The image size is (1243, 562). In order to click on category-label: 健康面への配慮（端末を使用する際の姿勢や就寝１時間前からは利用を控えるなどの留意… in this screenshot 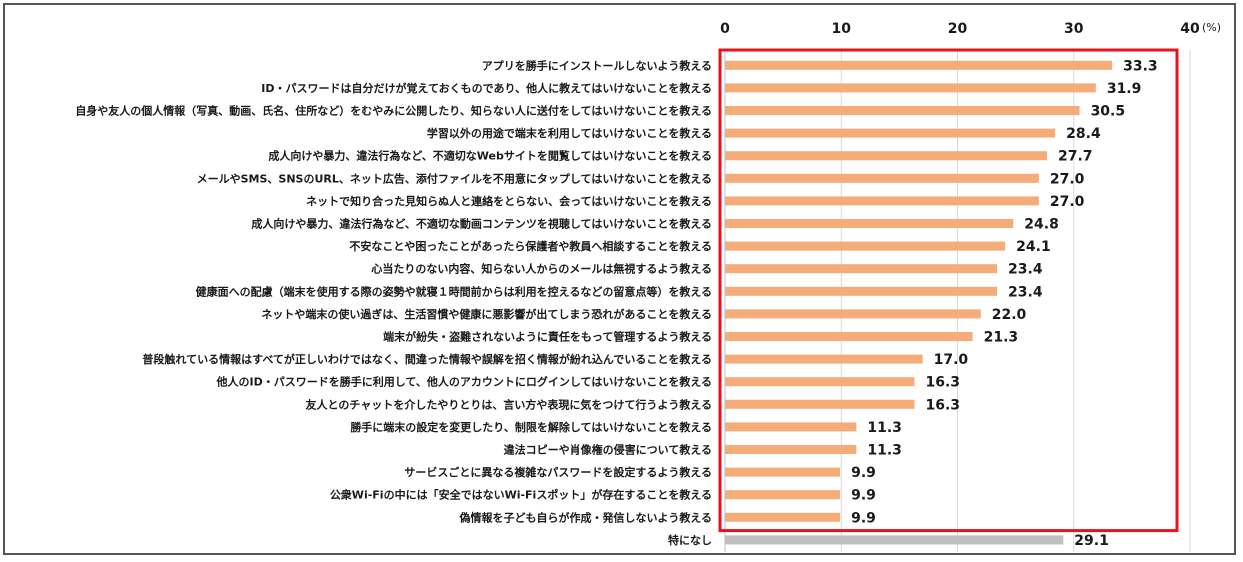, I will do `click(454, 291)`.